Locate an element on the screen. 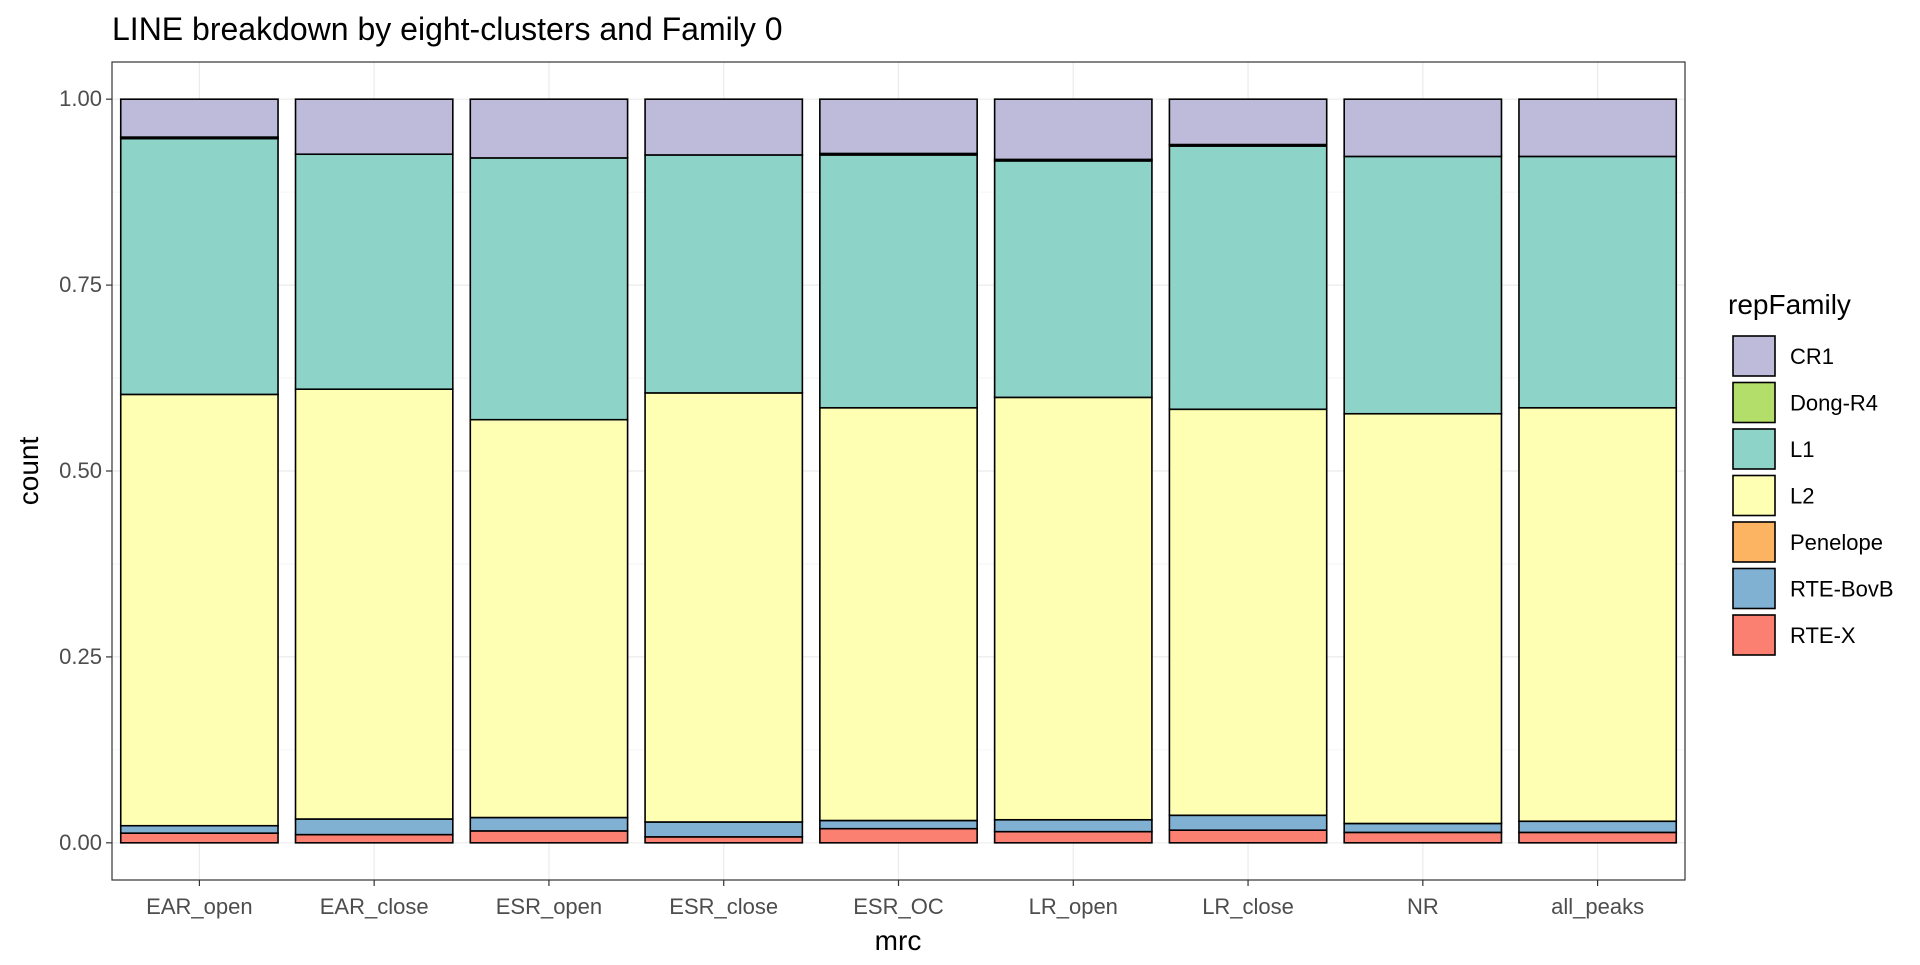 The width and height of the screenshot is (1920, 965). x-tick-label: ESR_open is located at coordinates (549, 906).